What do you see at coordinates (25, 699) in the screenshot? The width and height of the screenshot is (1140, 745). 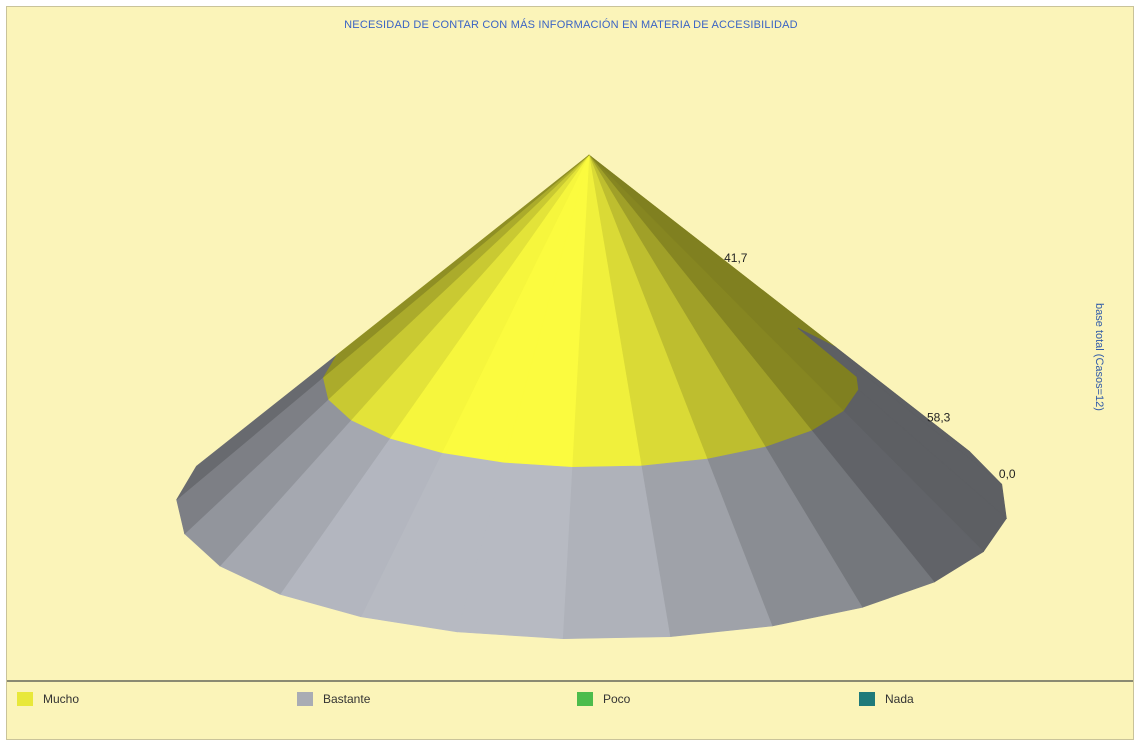 I see `legend-swatch-mucho` at bounding box center [25, 699].